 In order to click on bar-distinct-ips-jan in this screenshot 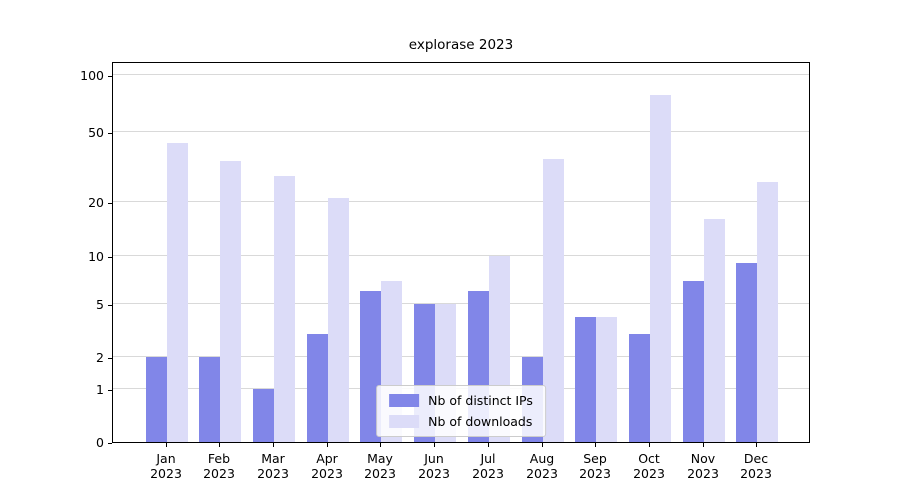, I will do `click(156, 399)`.